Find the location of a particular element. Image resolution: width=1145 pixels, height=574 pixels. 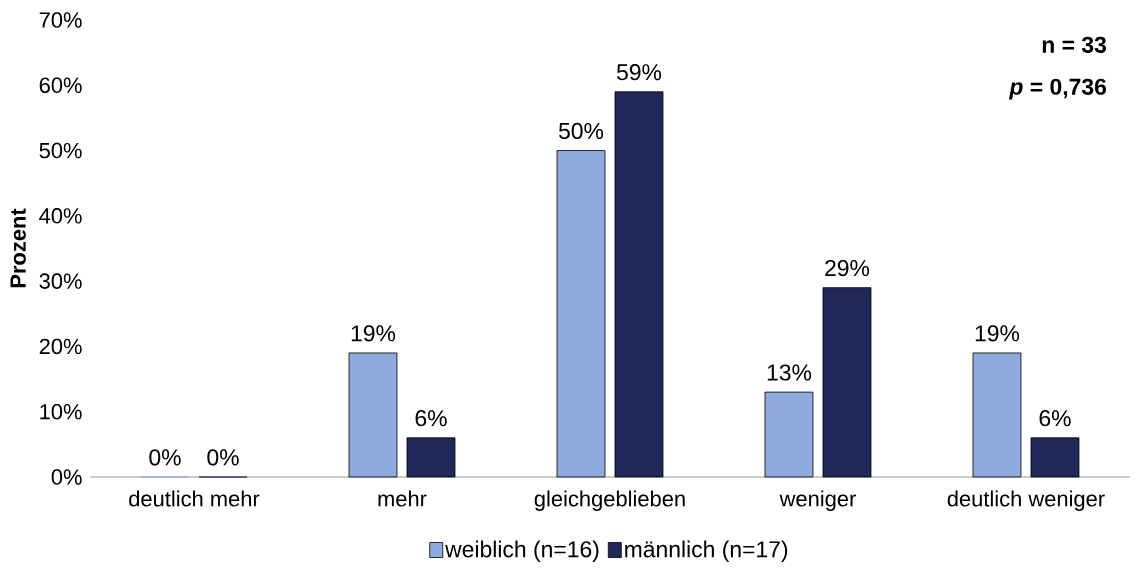

y-tick-label: 20% is located at coordinates (60, 346).